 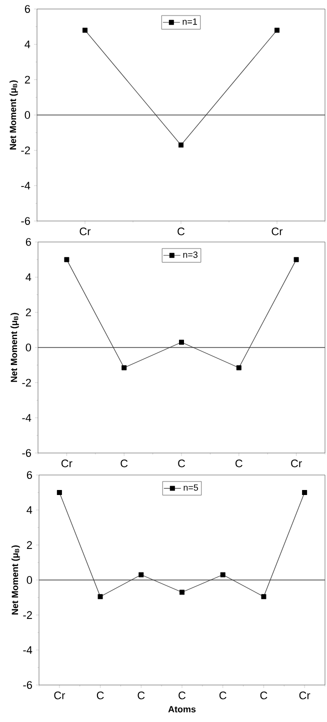 I want to click on legend-label: n=1, so click(x=189, y=21).